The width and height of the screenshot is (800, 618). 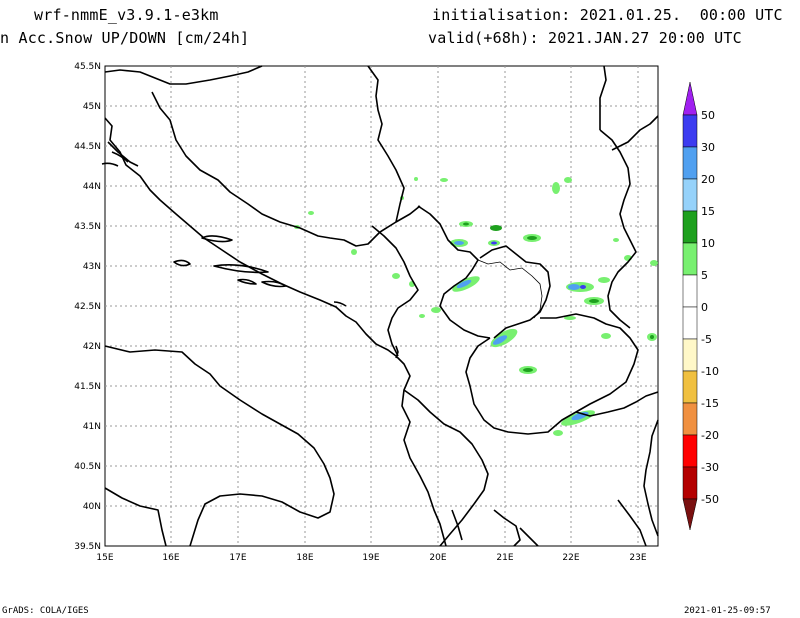 What do you see at coordinates (708, 147) in the screenshot?
I see `legend-label: 30` at bounding box center [708, 147].